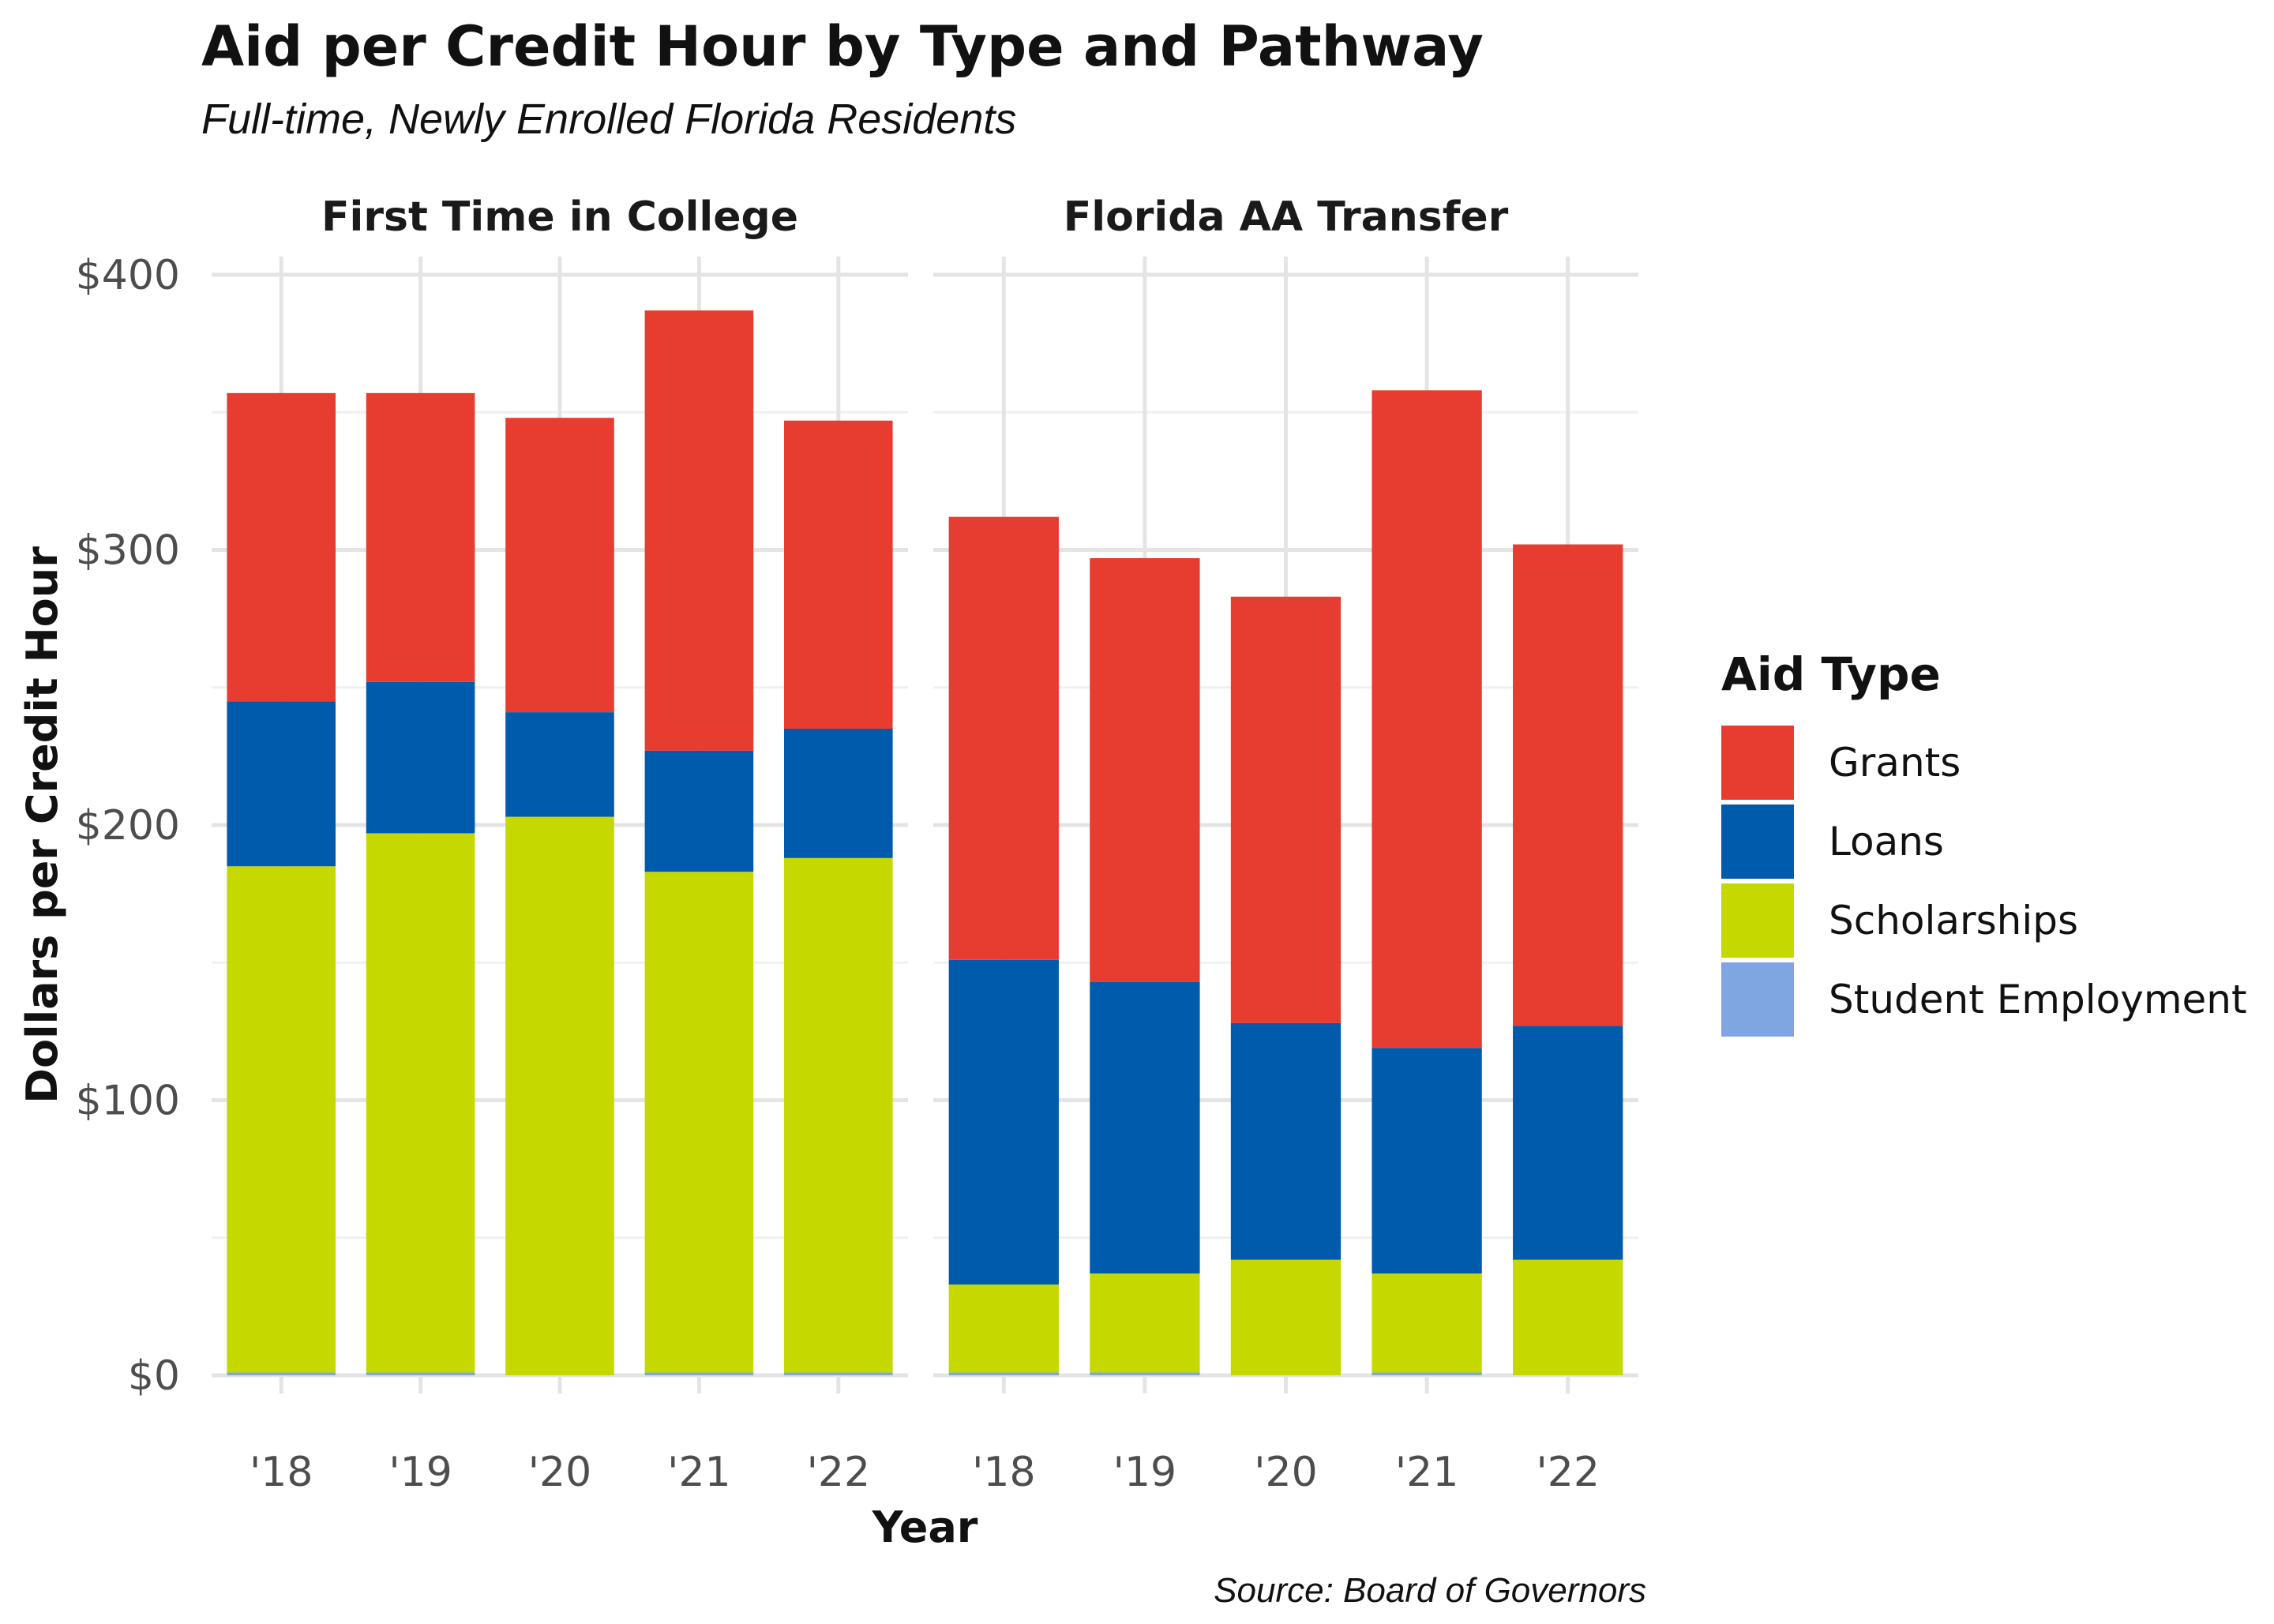 The image size is (2274, 1624). Describe the element at coordinates (1984, 762) in the screenshot. I see `legend-item-grants: Grants` at that location.